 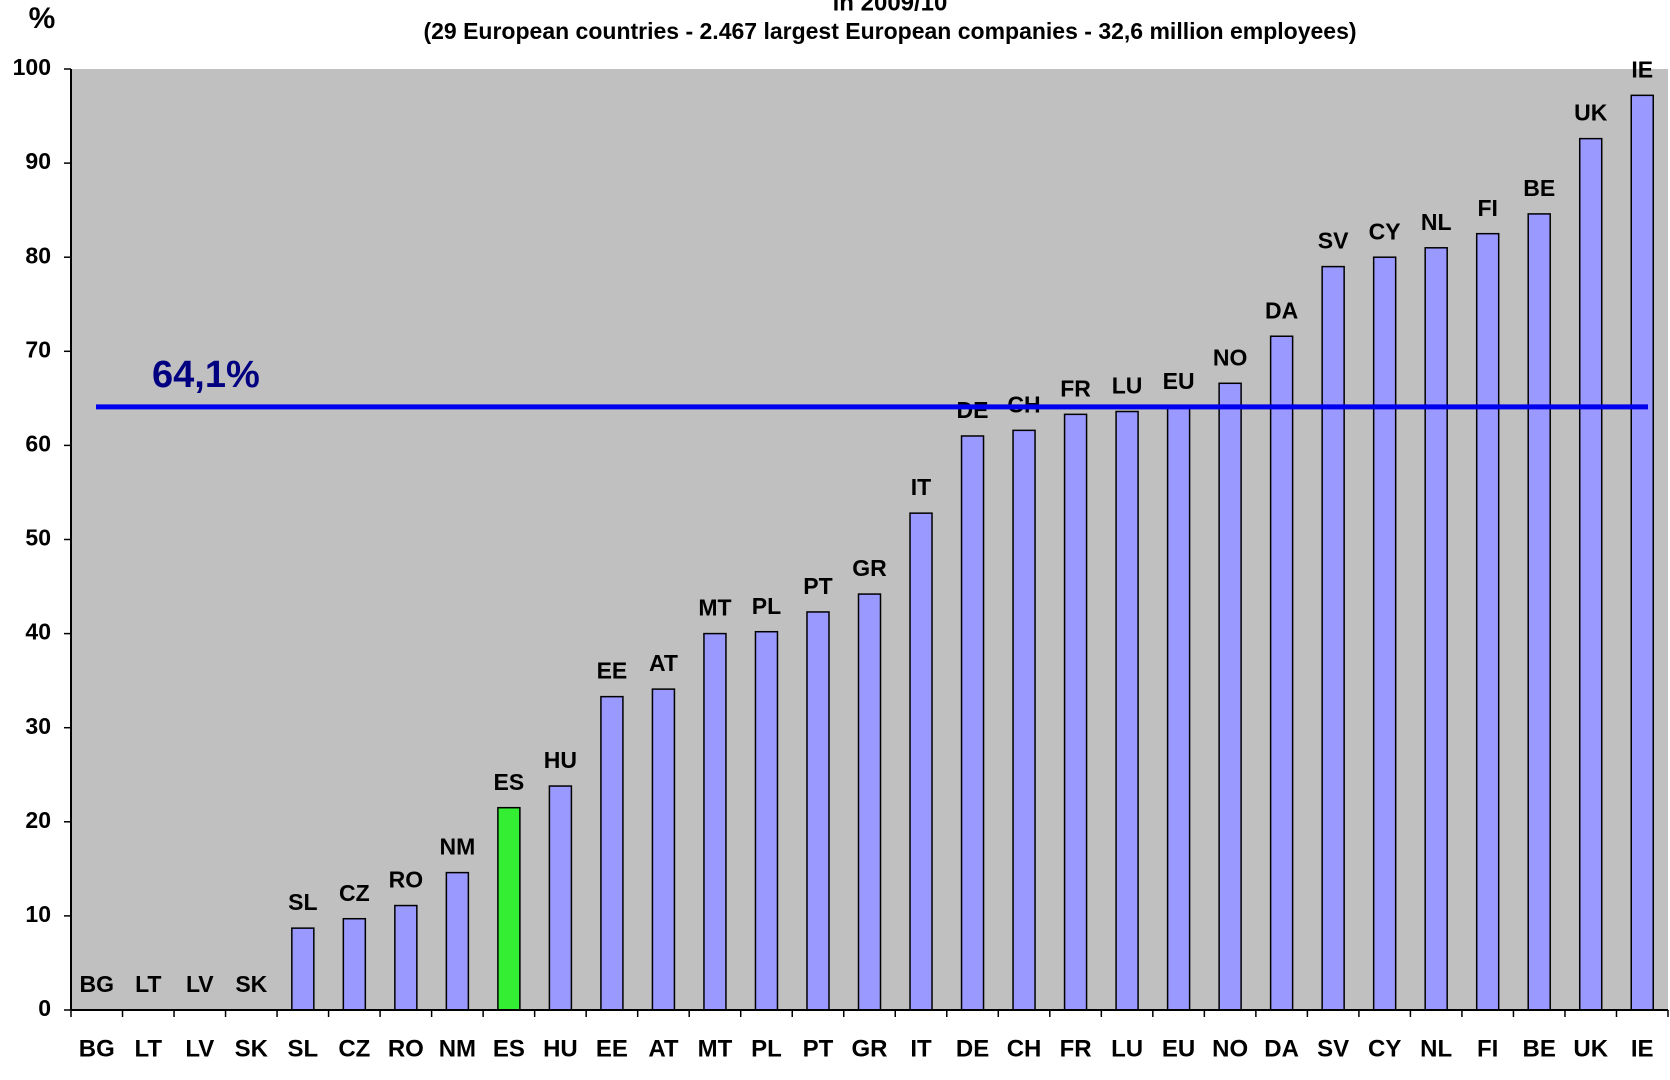 What do you see at coordinates (818, 1048) in the screenshot?
I see `x-tick-label: PT` at bounding box center [818, 1048].